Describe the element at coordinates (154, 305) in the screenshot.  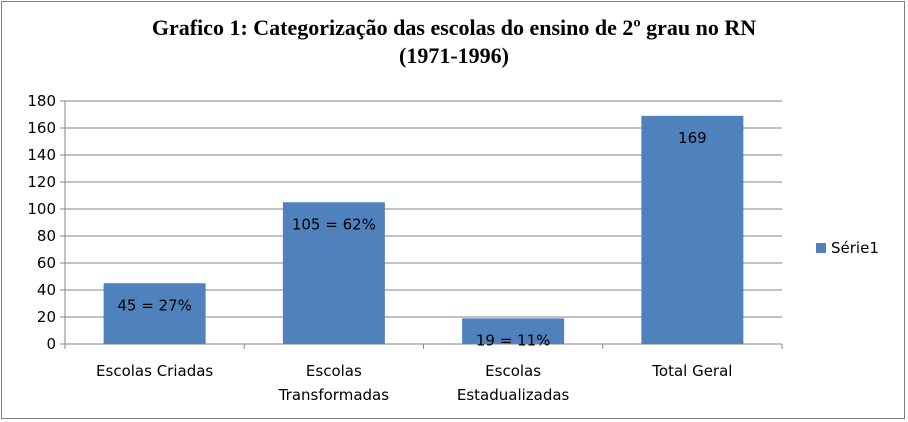
I see `data-label: 45 = 27%` at that location.